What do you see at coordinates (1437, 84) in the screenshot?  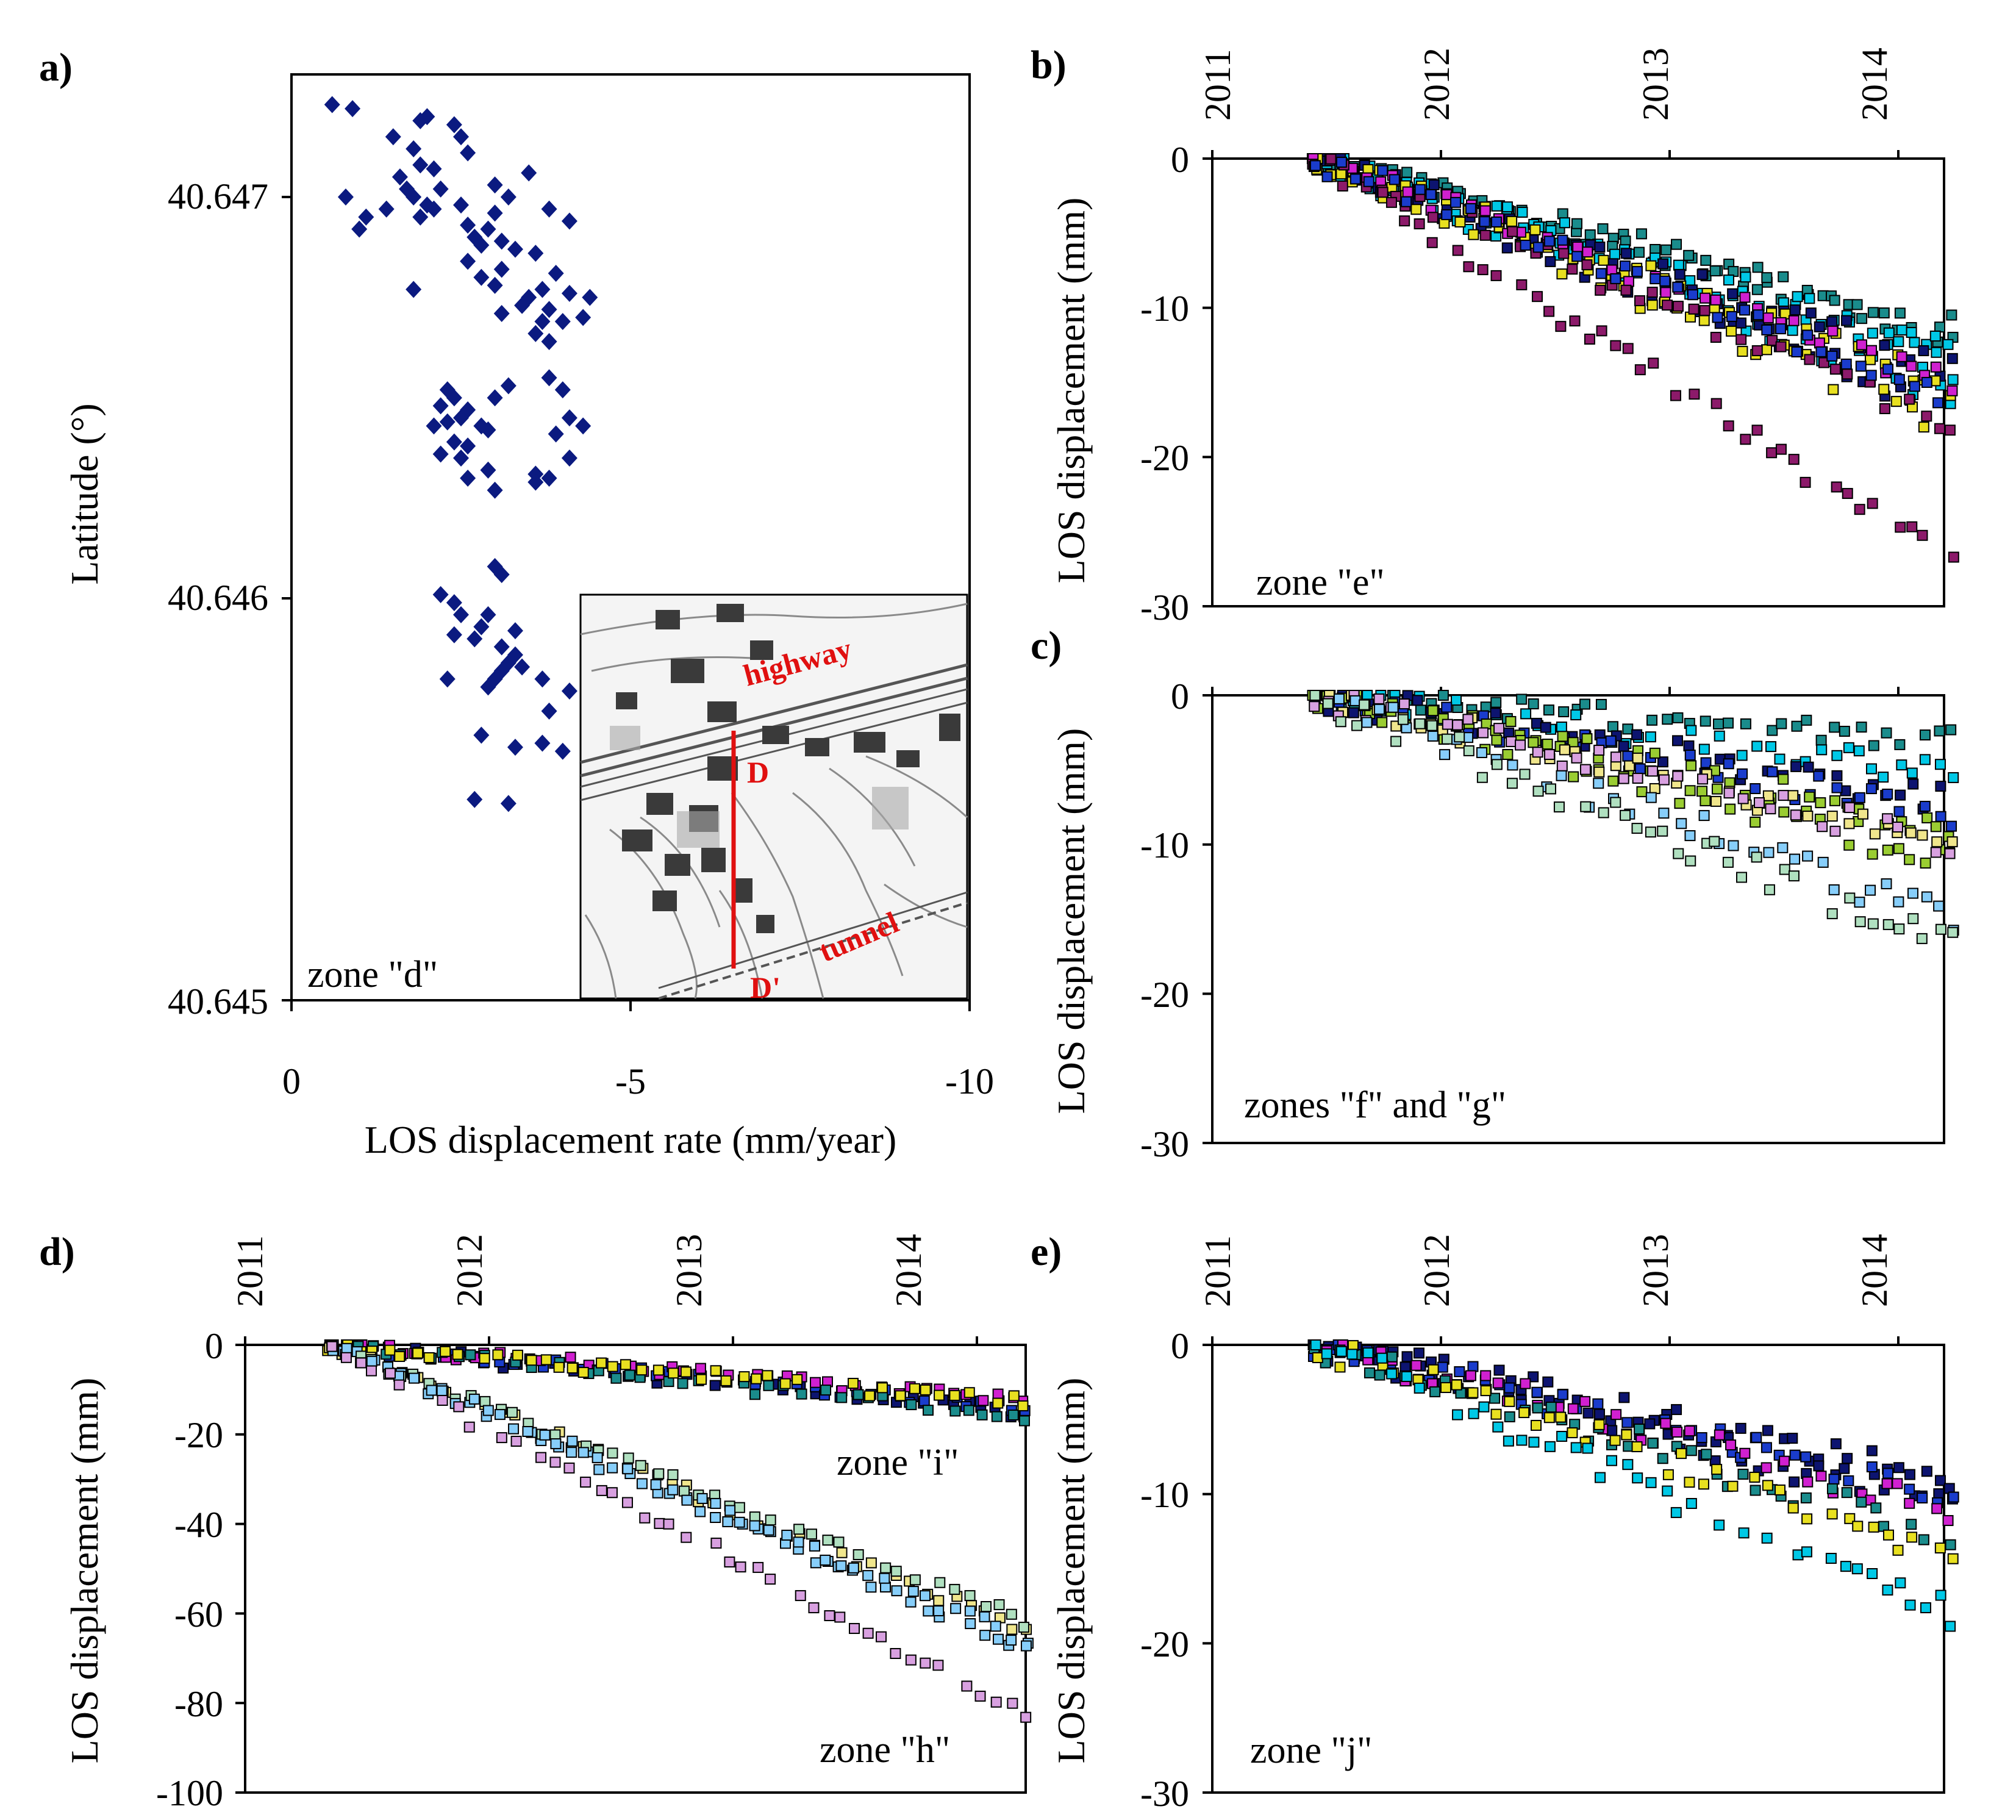 I see `panel-b-xtick: 2012` at bounding box center [1437, 84].